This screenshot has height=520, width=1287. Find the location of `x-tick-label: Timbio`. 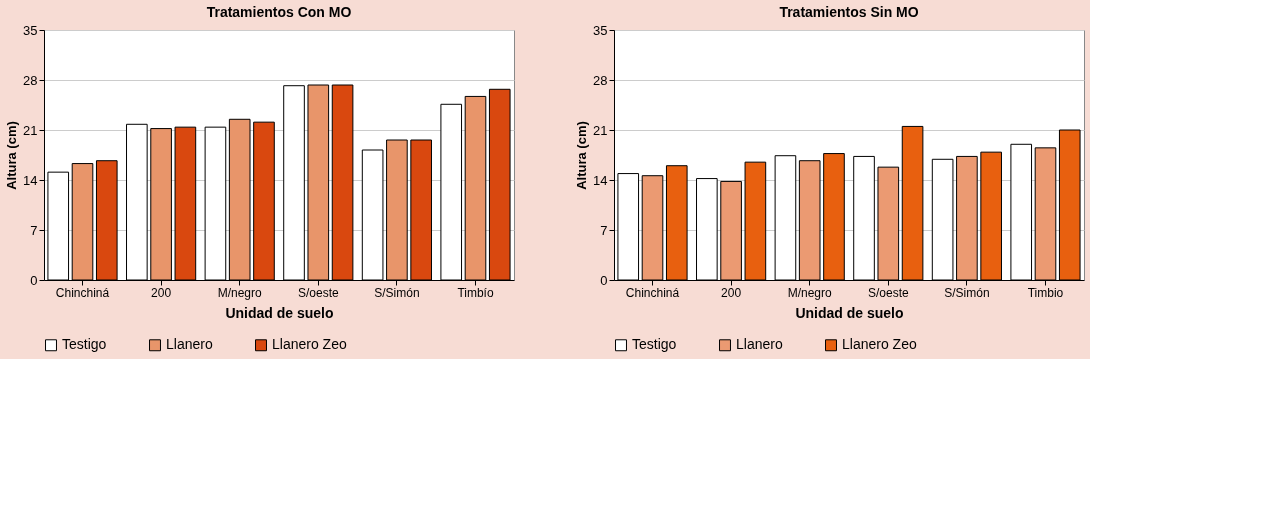

x-tick-label: Timbio is located at coordinates (1045, 292).